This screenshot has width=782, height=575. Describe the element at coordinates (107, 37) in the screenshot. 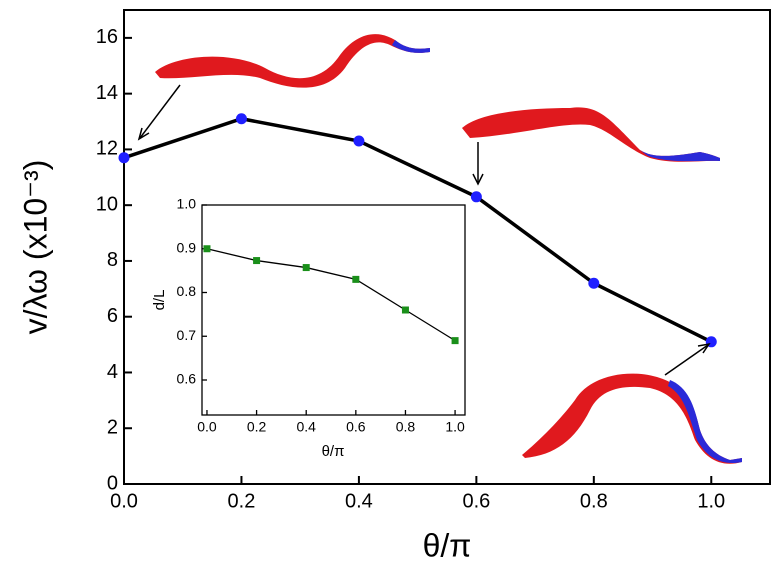

I see `y-tick-label: 16` at that location.